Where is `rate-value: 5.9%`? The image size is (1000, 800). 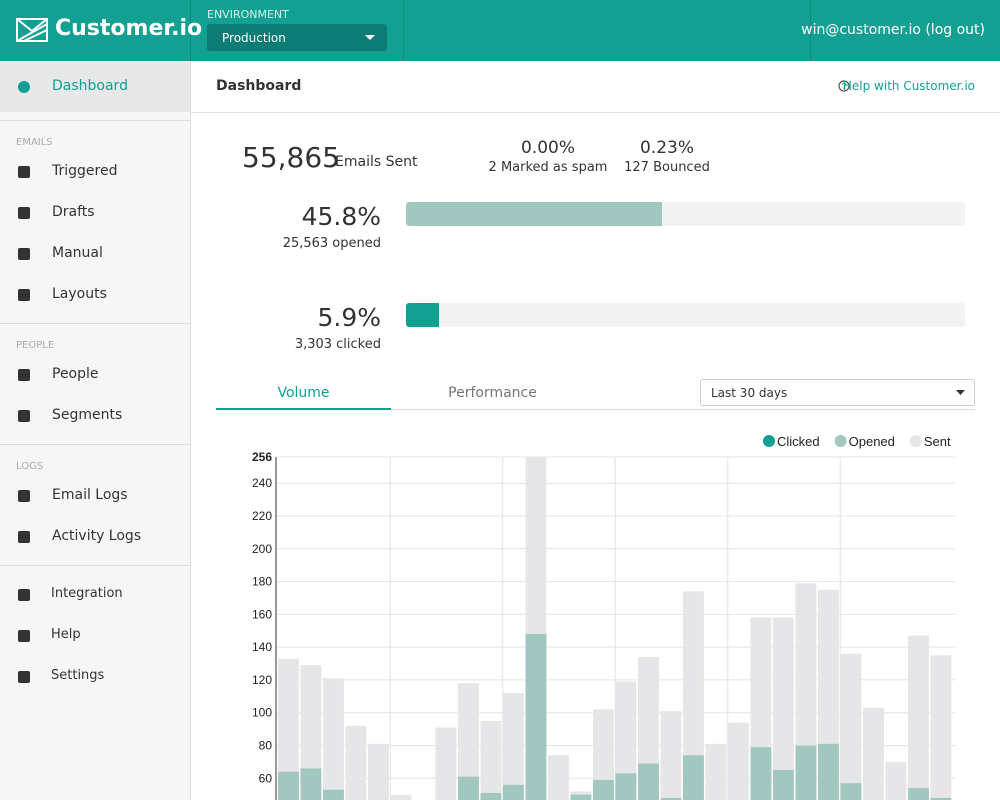
rate-value: 5.9% is located at coordinates (349, 317).